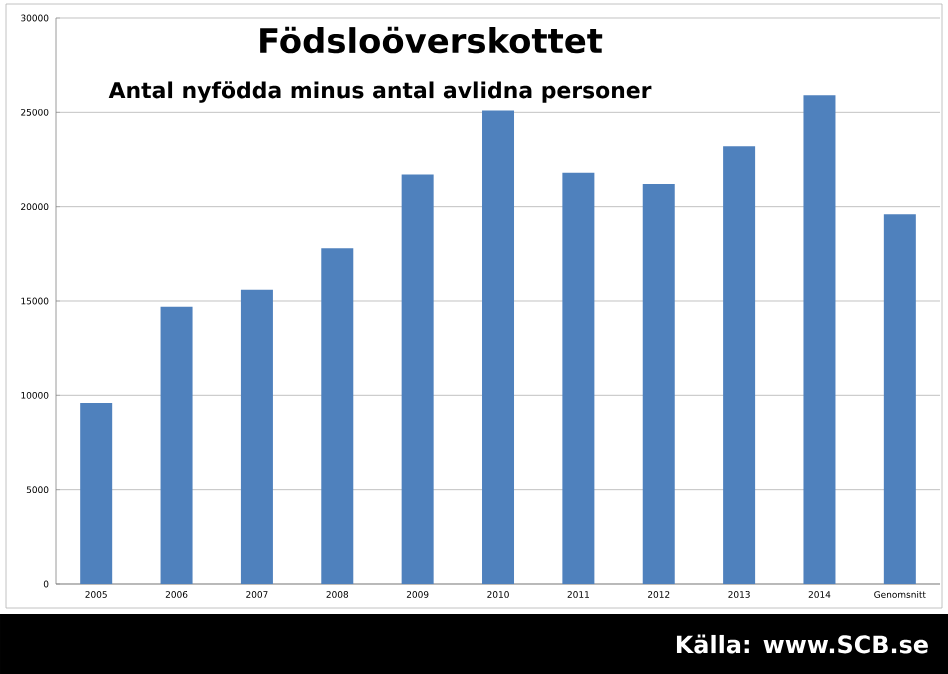 The height and width of the screenshot is (674, 948). Describe the element at coordinates (802, 644) in the screenshot. I see `text: Källa: www.SCB.se` at that location.